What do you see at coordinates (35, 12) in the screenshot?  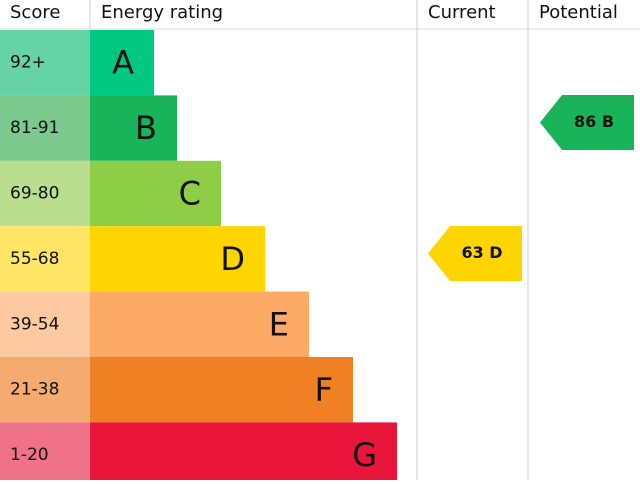 I see `header-score: Score` at bounding box center [35, 12].